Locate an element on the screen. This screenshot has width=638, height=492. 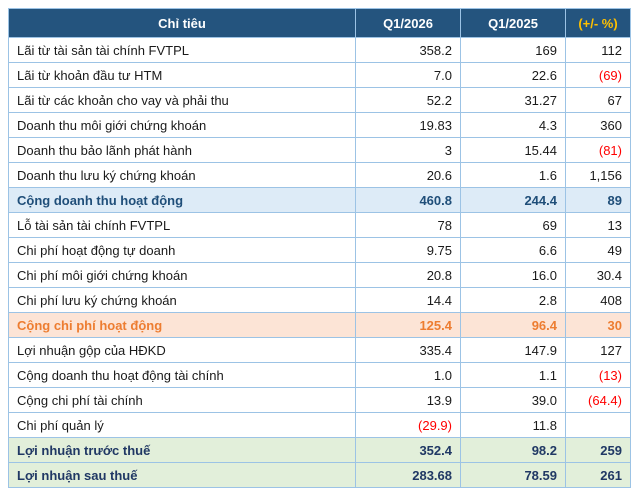
subtotal-row-expenses: Cộng chi phí hoạt động 125.4 96.4 30 is located at coordinates (319, 325).